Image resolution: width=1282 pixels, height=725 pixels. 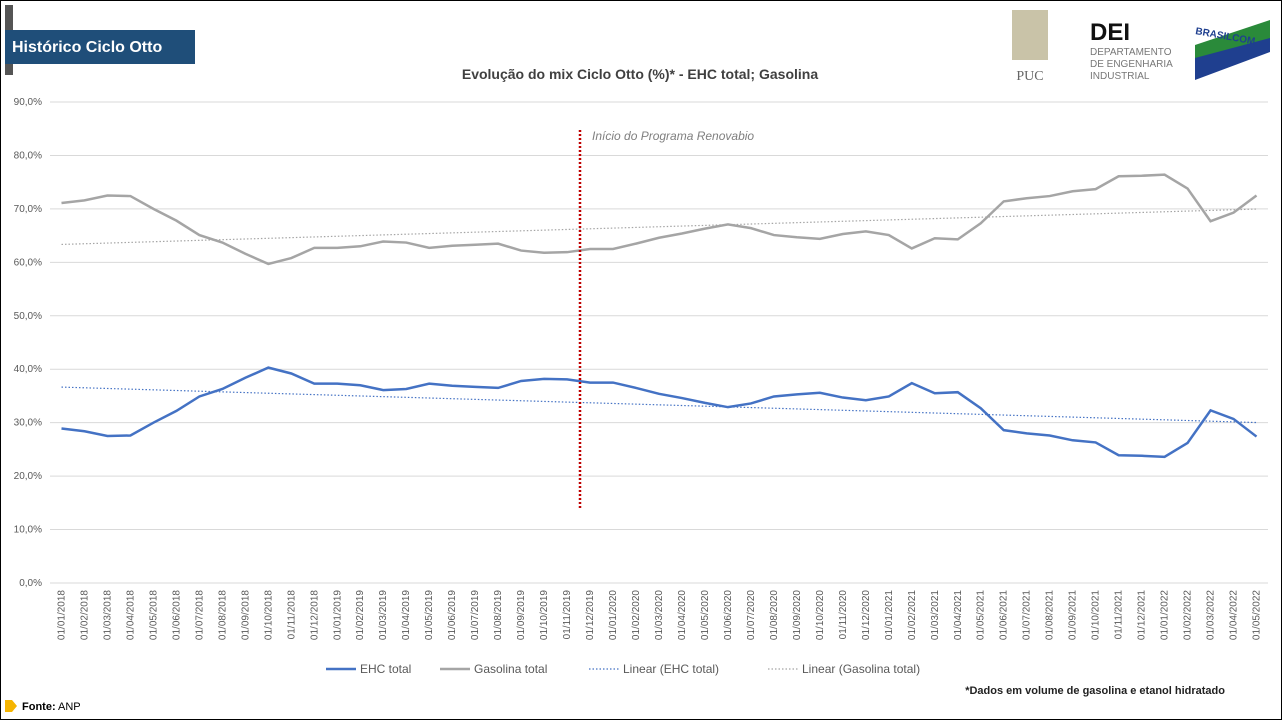 I want to click on x-tick-label: 01/01/2019, so click(x=337, y=615).